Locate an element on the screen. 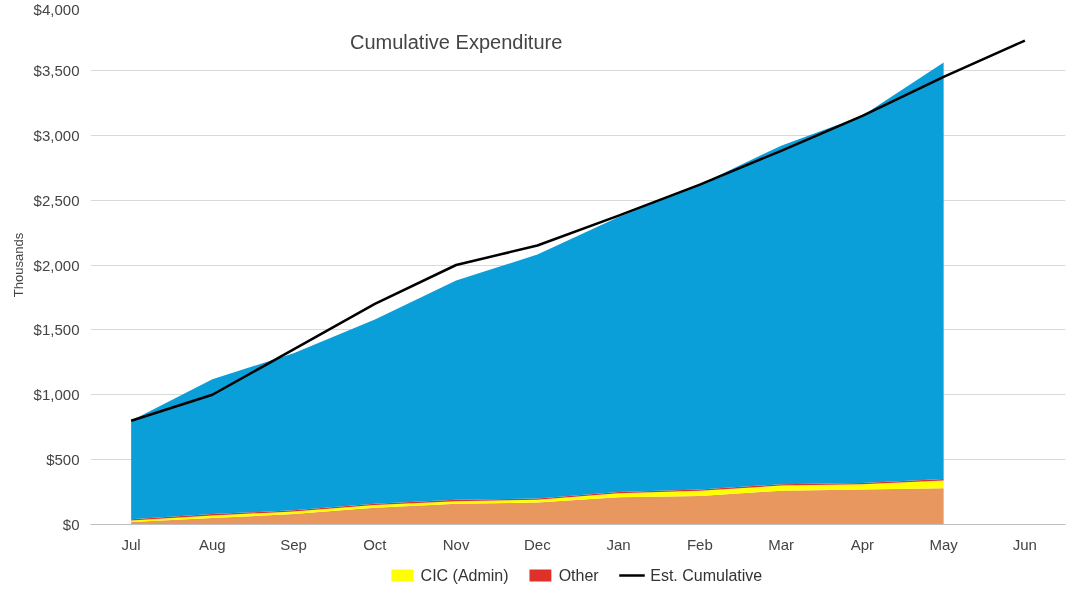 Image resolution: width=1080 pixels, height=607 pixels. x-tick-label: Apr is located at coordinates (862, 544).